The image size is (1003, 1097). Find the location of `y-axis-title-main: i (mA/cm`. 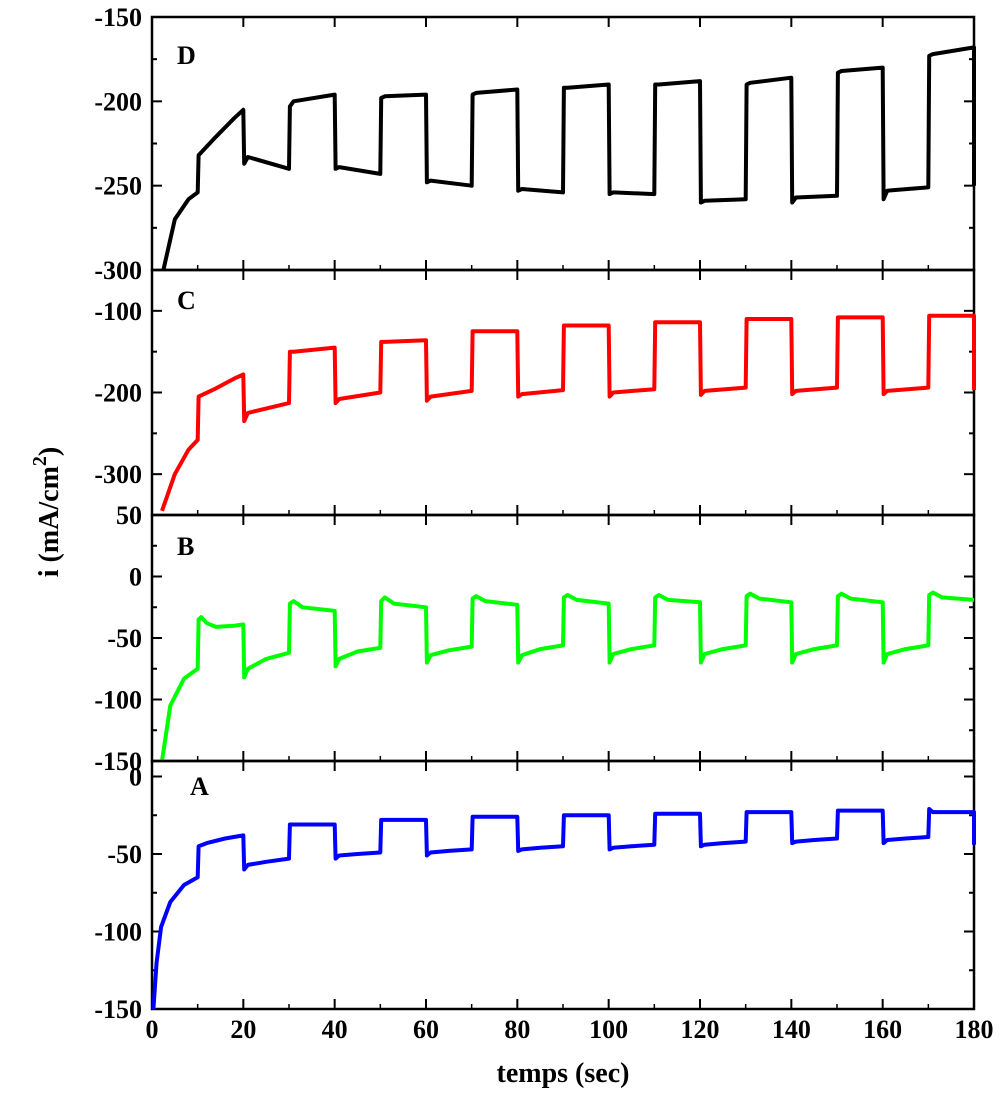

y-axis-title-main: i (mA/cm is located at coordinates (49, 521).